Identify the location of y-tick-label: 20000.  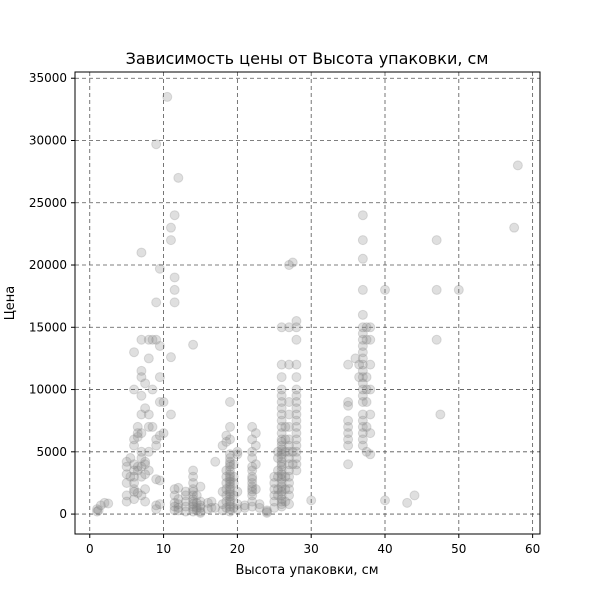
(48, 265).